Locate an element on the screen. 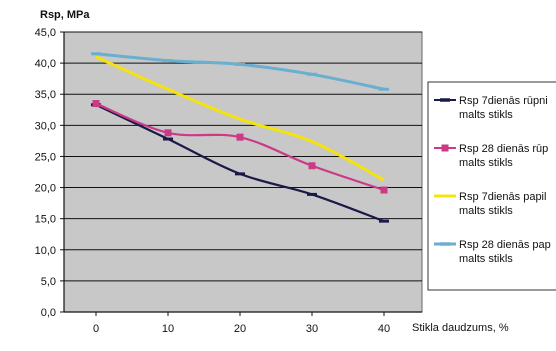 Image resolution: width=556 pixels, height=351 pixels. x-tick-label: 40 is located at coordinates (384, 329).